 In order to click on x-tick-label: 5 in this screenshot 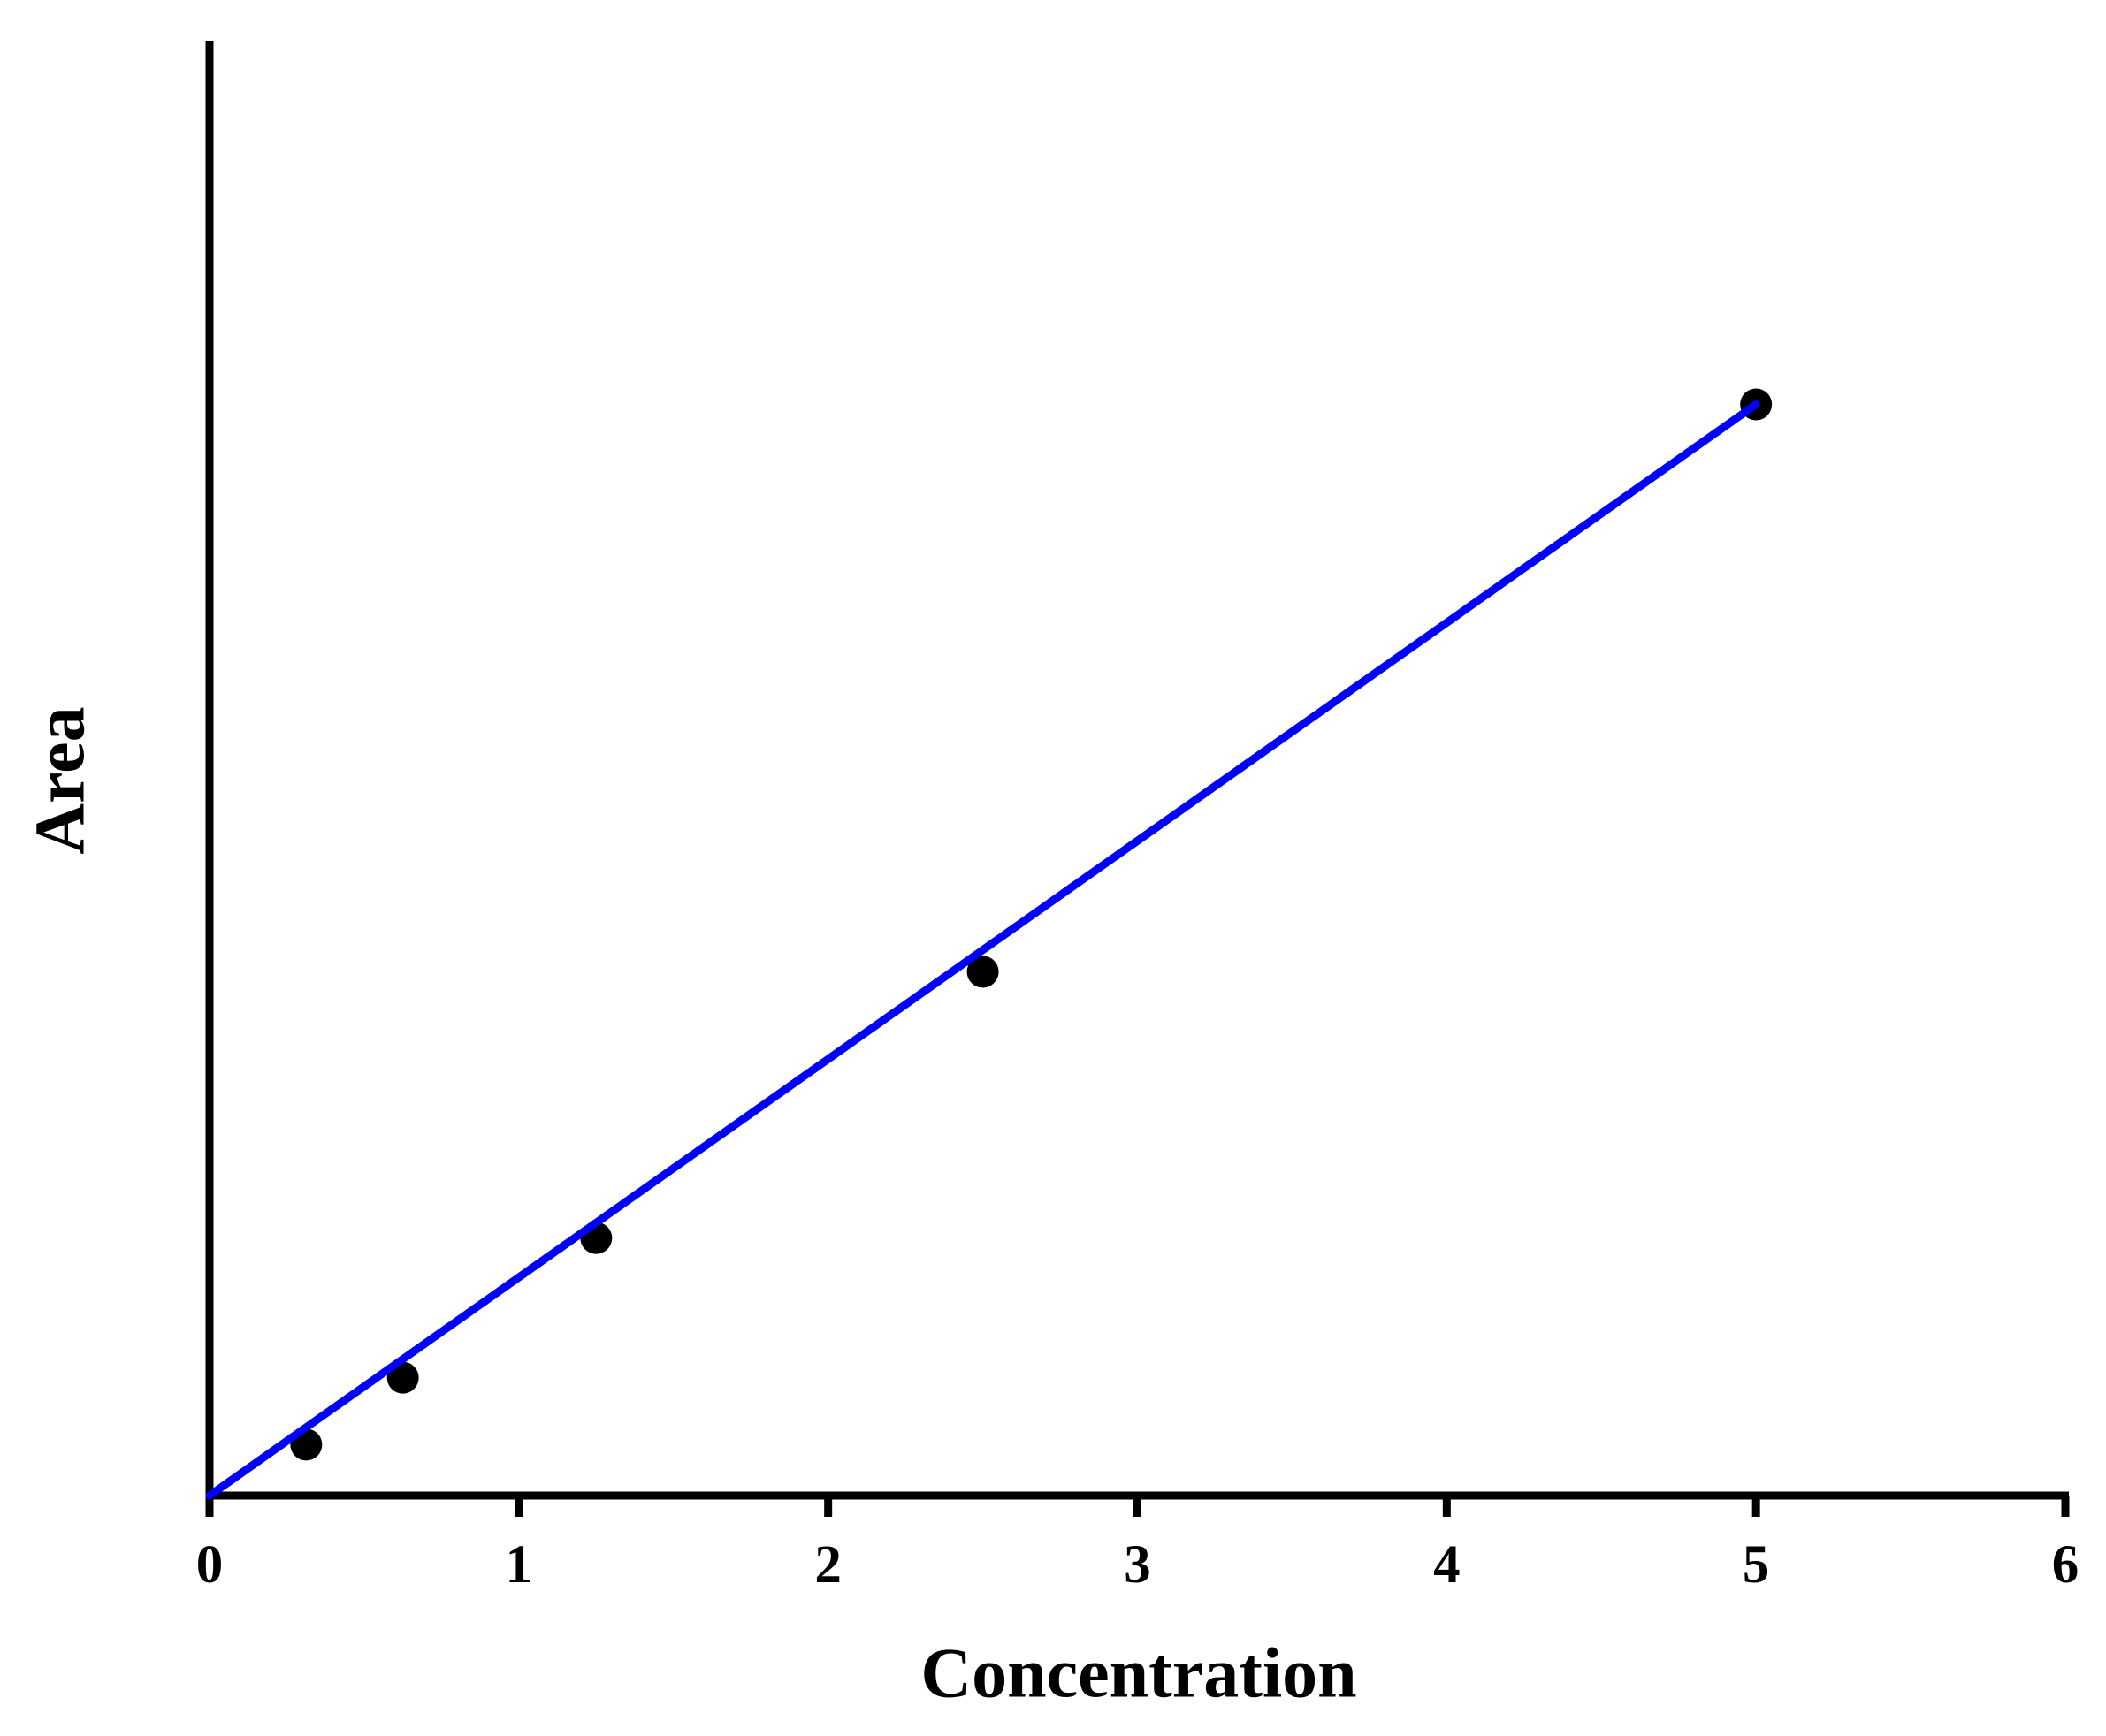, I will do `click(1757, 1565)`.